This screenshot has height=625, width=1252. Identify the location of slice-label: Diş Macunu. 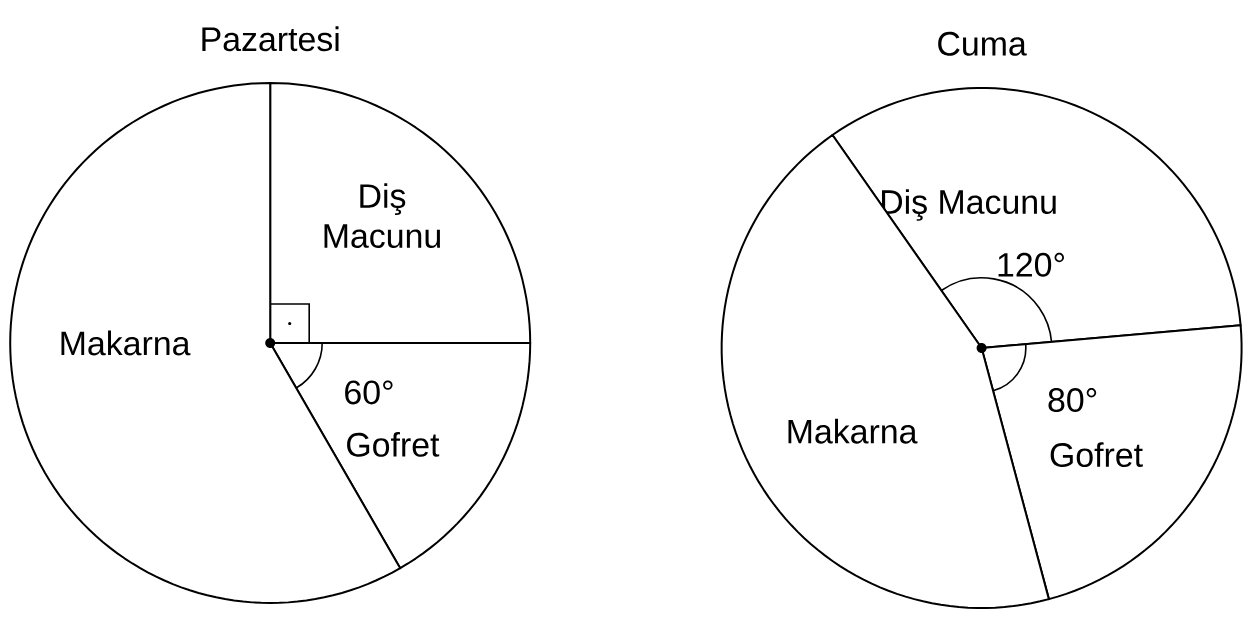
(382, 215).